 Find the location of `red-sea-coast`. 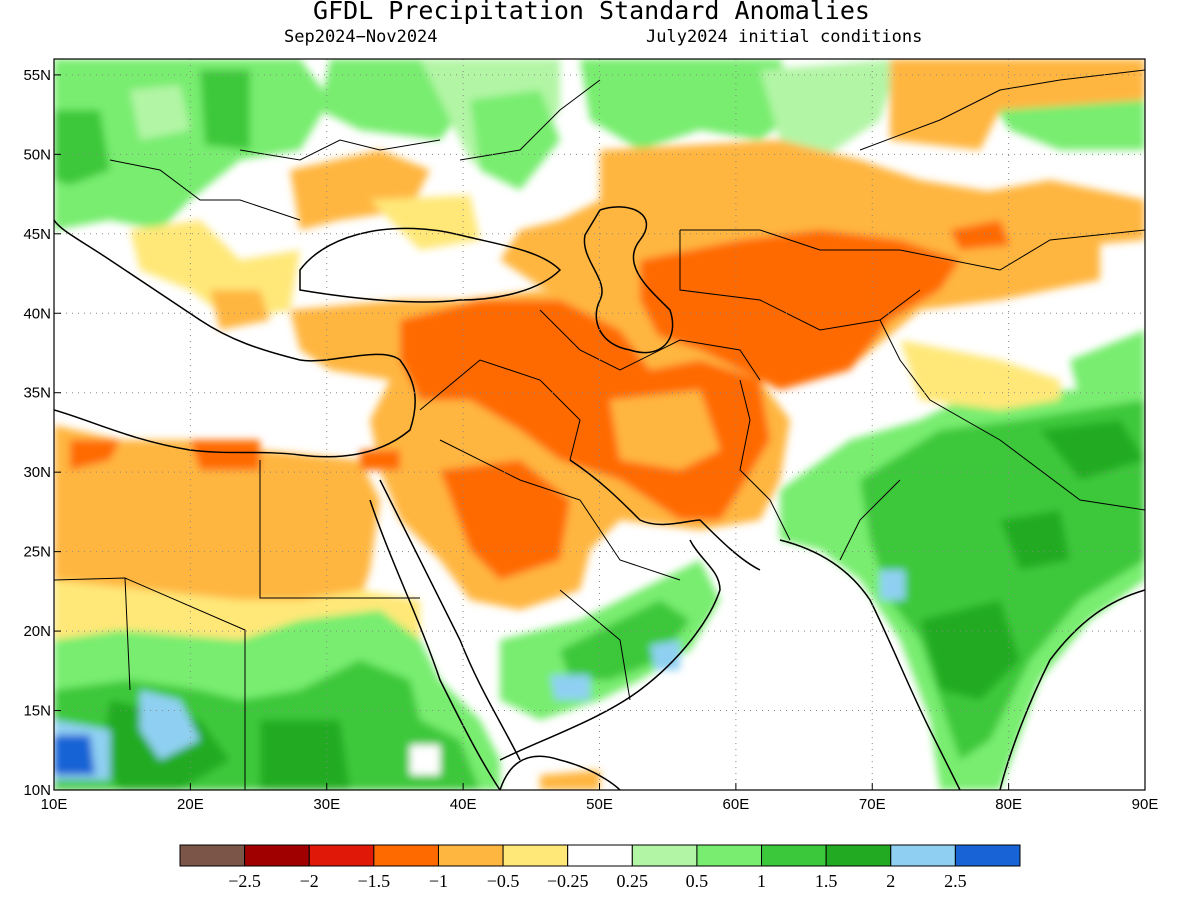

red-sea-coast is located at coordinates (450, 620).